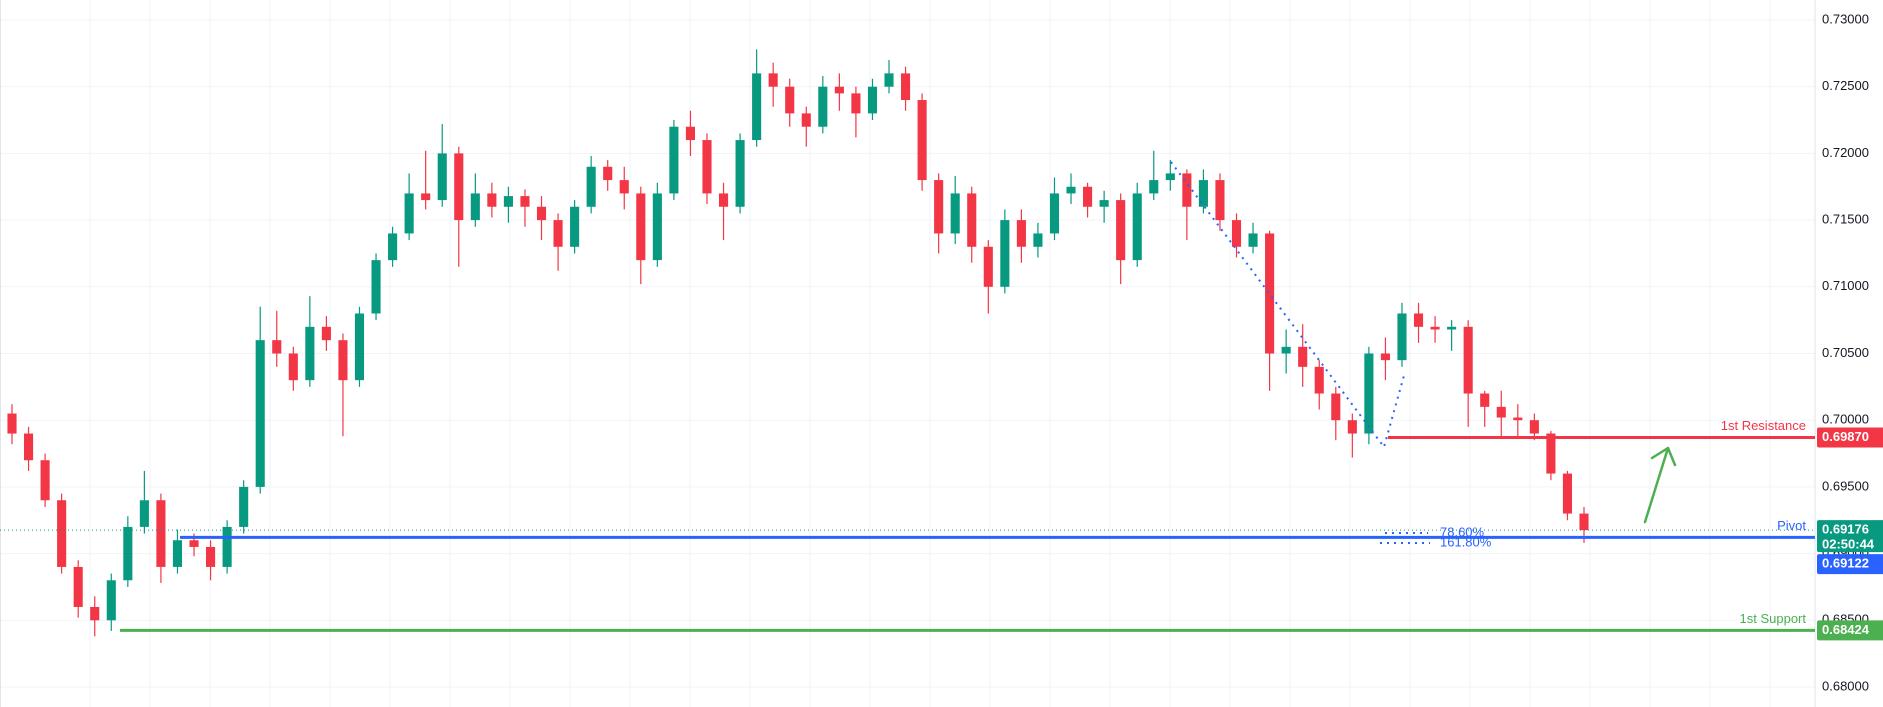  What do you see at coordinates (1845, 685) in the screenshot?
I see `y-tick-label: 0.68000` at bounding box center [1845, 685].